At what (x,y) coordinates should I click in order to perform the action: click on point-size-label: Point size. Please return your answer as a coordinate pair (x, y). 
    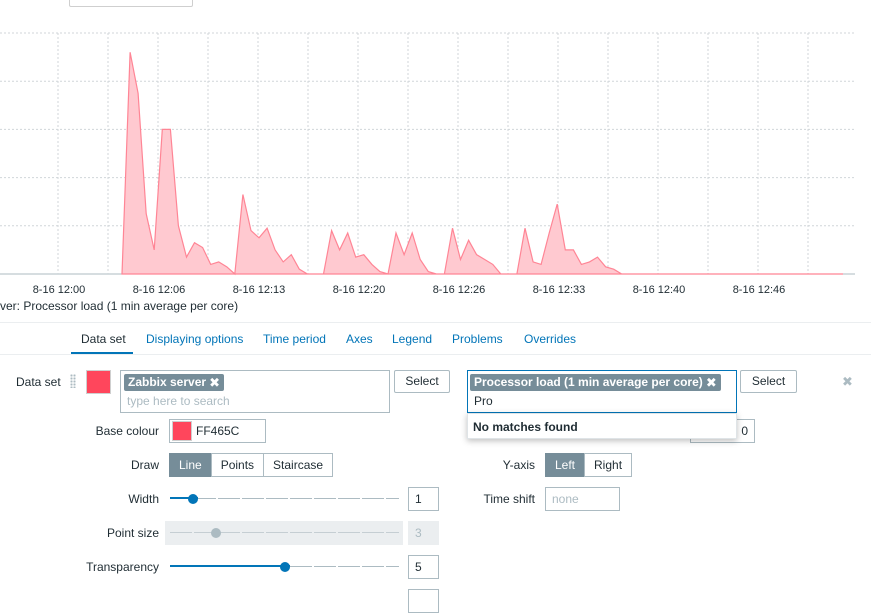
    Looking at the image, I should click on (132, 533).